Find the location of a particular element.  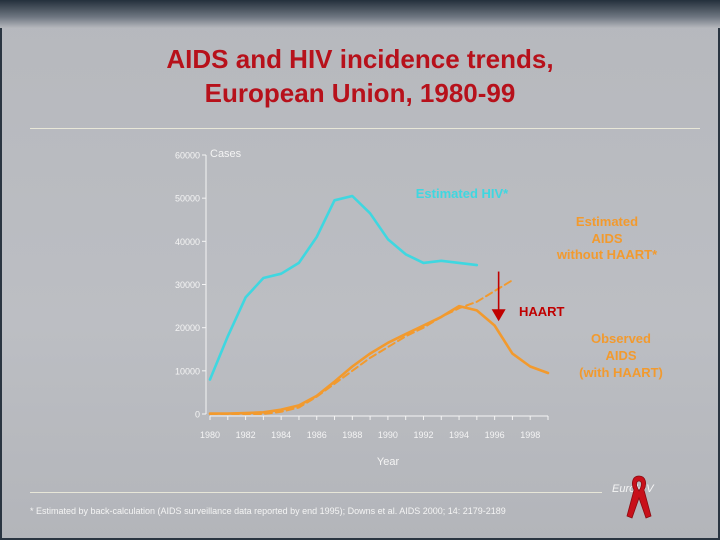

title-line-2: European Union, 1980-99 is located at coordinates (360, 93).